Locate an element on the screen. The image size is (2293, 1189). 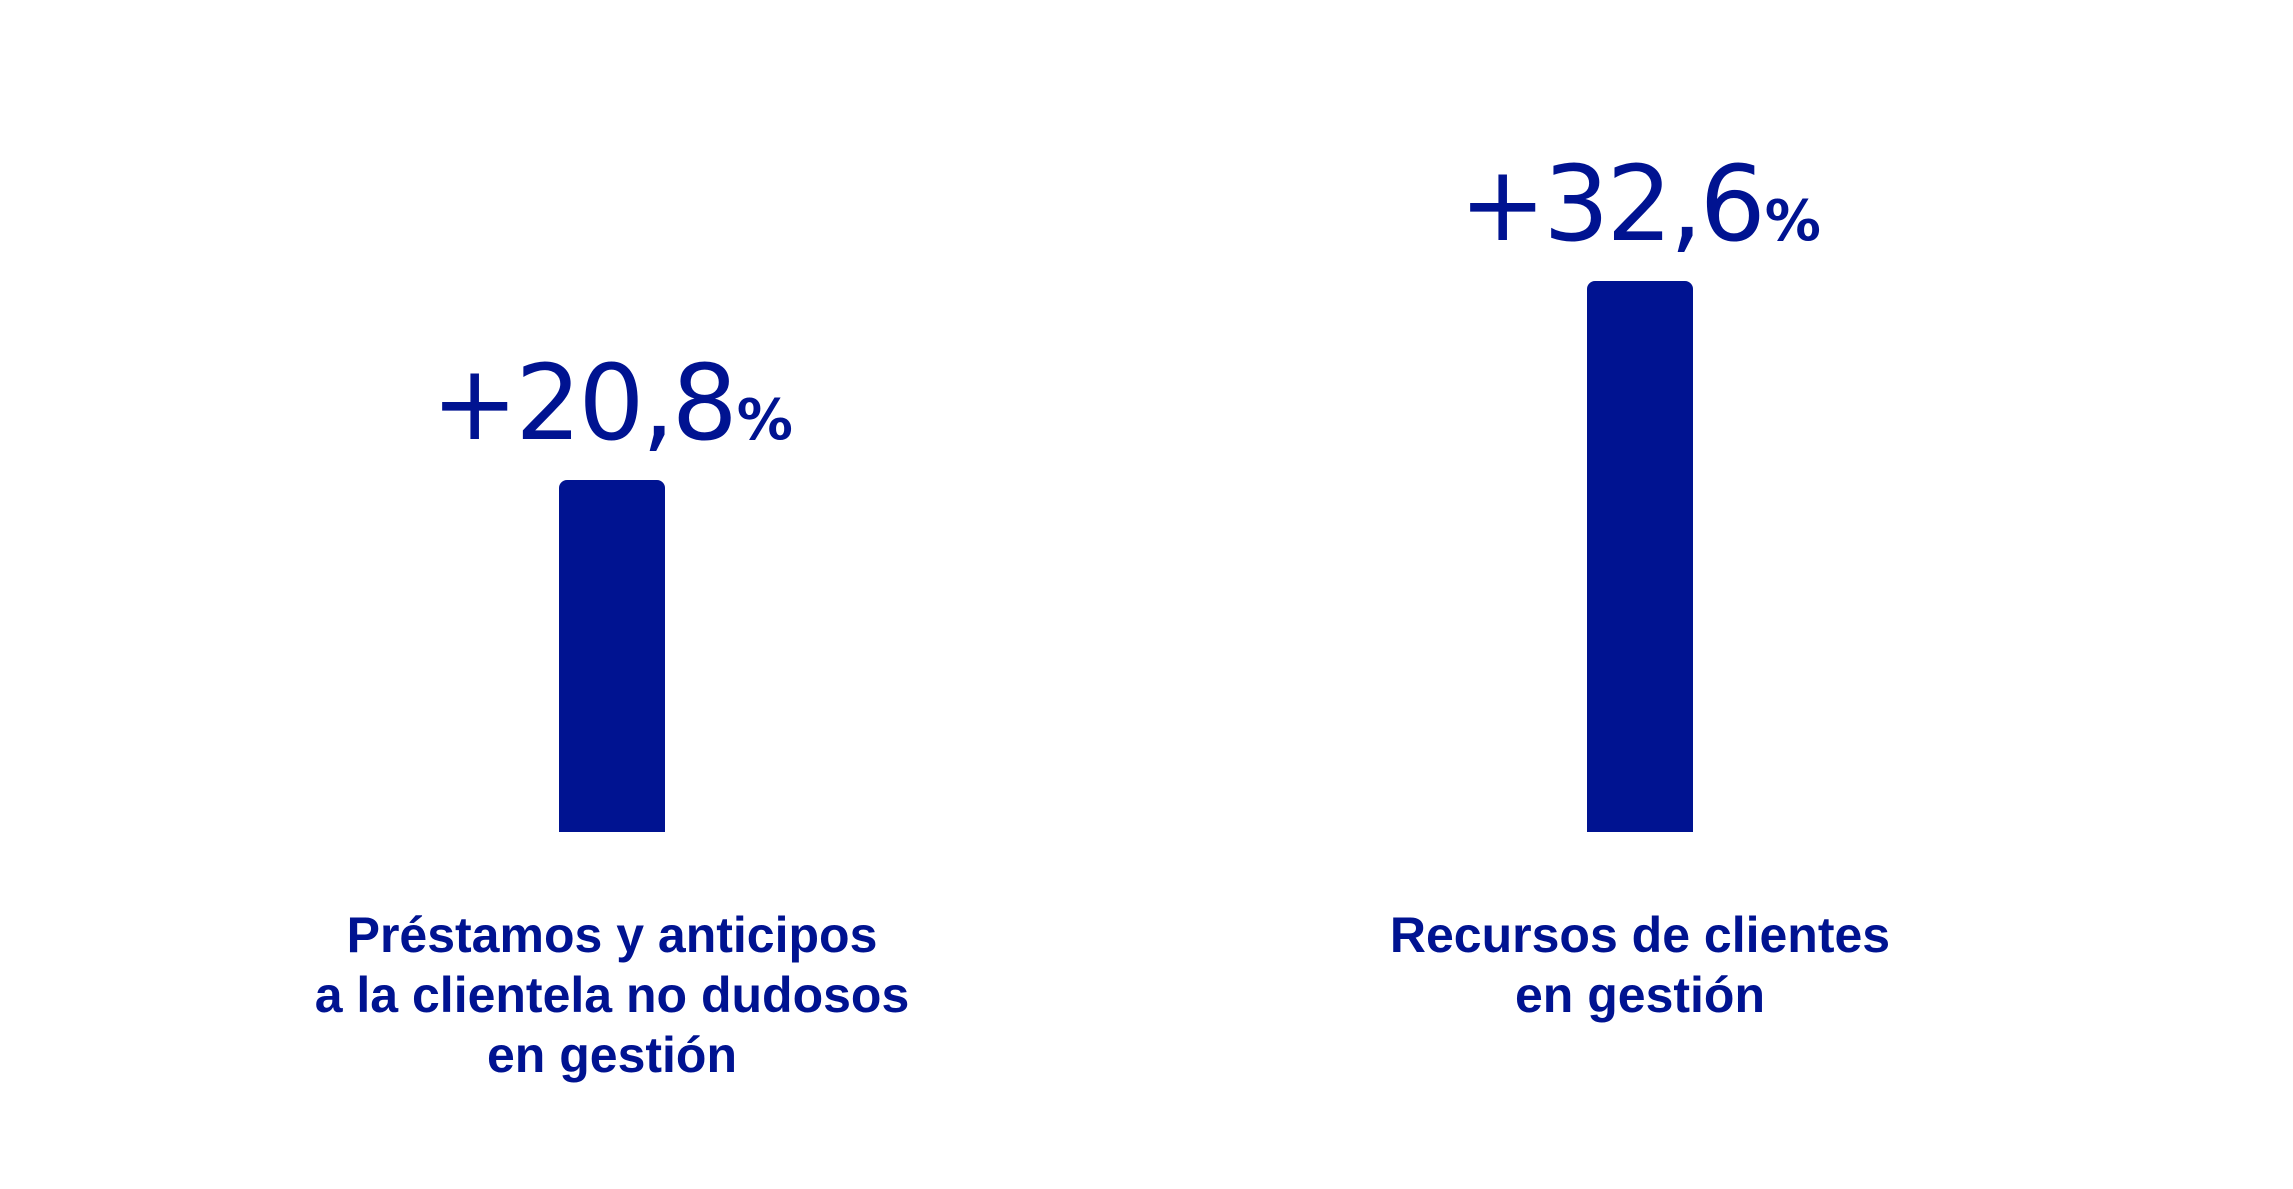
category-label-2: Recursos de clientes en gestión is located at coordinates (1640, 965).